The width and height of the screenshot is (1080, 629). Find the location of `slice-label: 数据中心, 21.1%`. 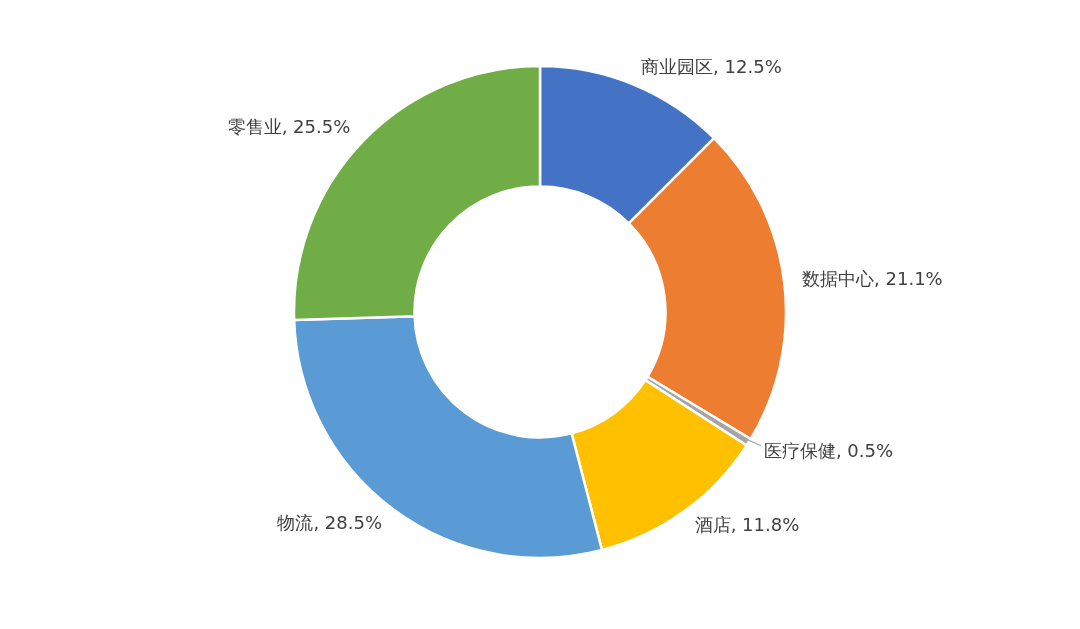

slice-label: 数据中心, 21.1% is located at coordinates (872, 279).